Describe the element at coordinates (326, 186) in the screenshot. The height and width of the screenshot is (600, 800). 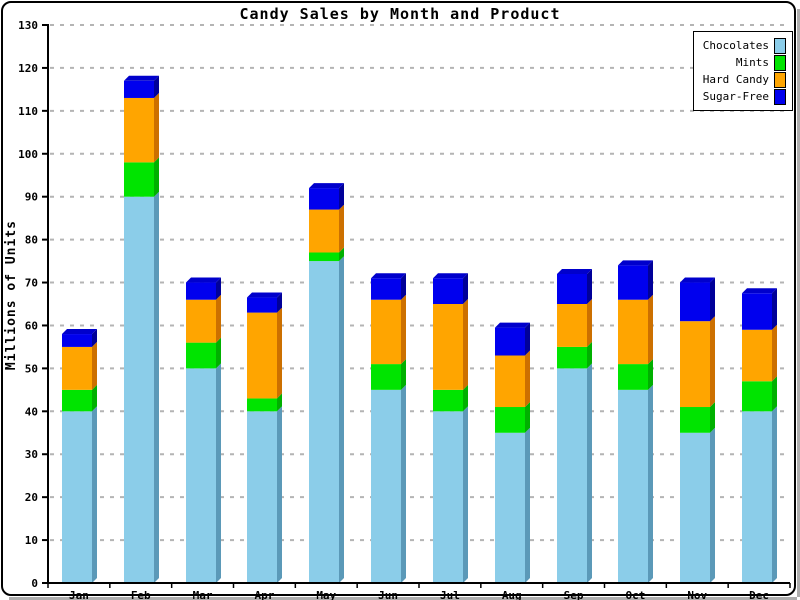
I see `bar-top-face-may` at that location.